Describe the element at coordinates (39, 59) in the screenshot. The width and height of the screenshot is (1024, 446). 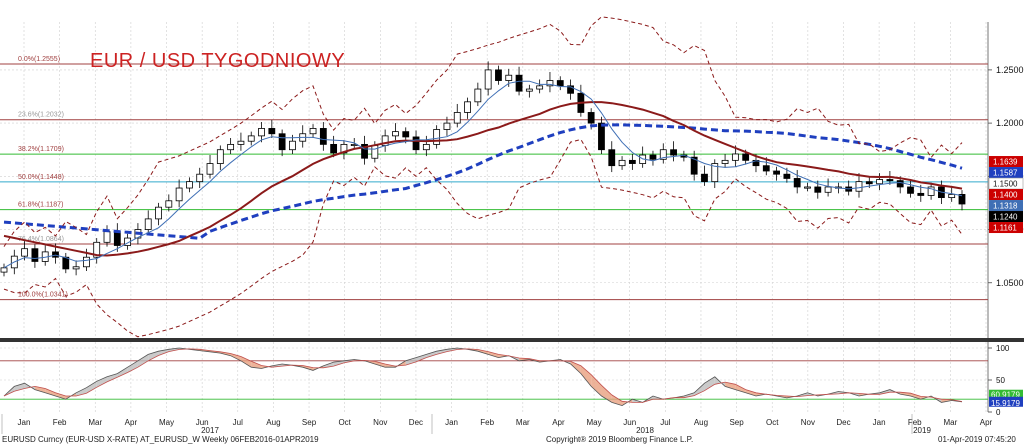
I see `fib-level-label: 0.0%(1.2555)` at that location.